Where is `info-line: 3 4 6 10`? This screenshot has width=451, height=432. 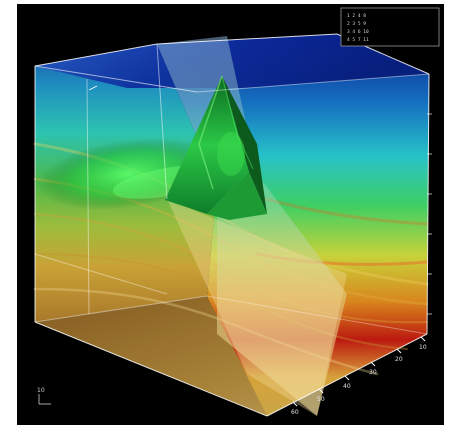
info-line: 3 4 6 10 is located at coordinates (358, 32).